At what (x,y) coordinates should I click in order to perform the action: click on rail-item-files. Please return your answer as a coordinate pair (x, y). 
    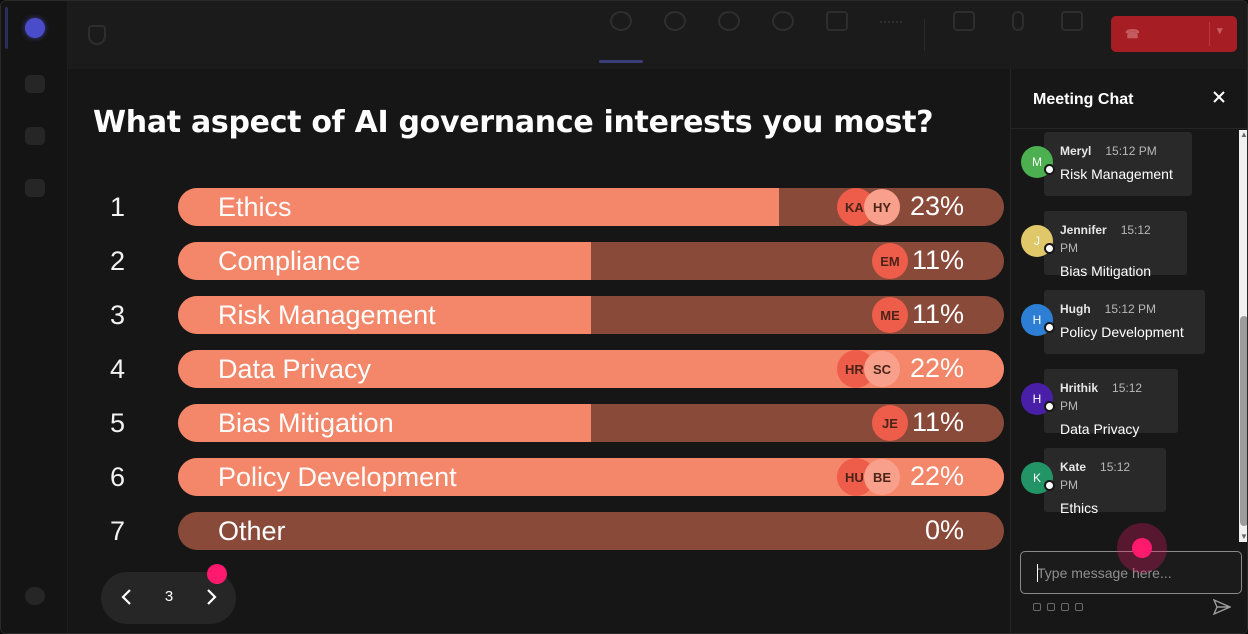
    Looking at the image, I should click on (34, 136).